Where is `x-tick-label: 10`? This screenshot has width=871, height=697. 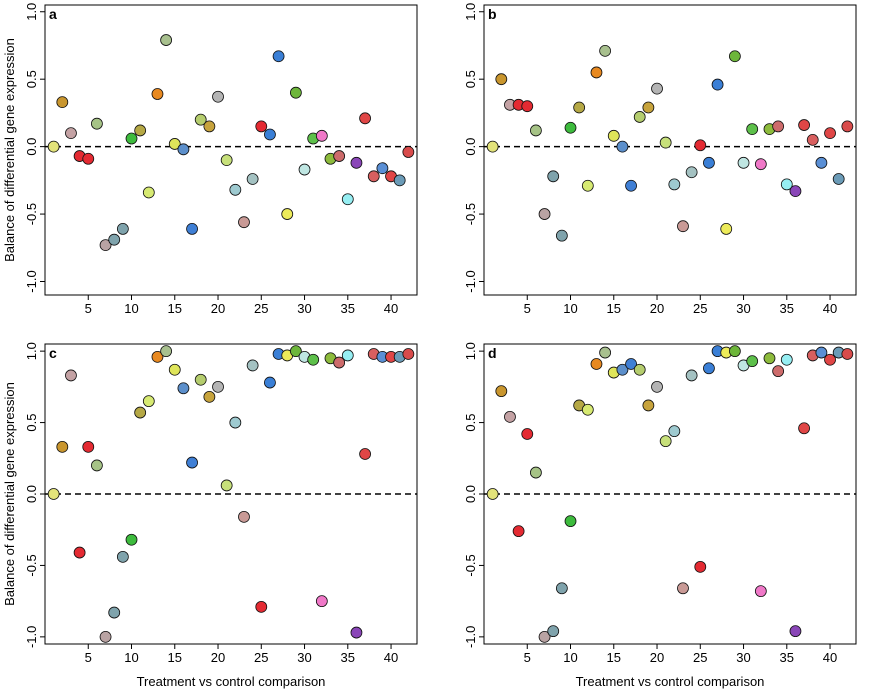 x-tick-label: 10 is located at coordinates (131, 657).